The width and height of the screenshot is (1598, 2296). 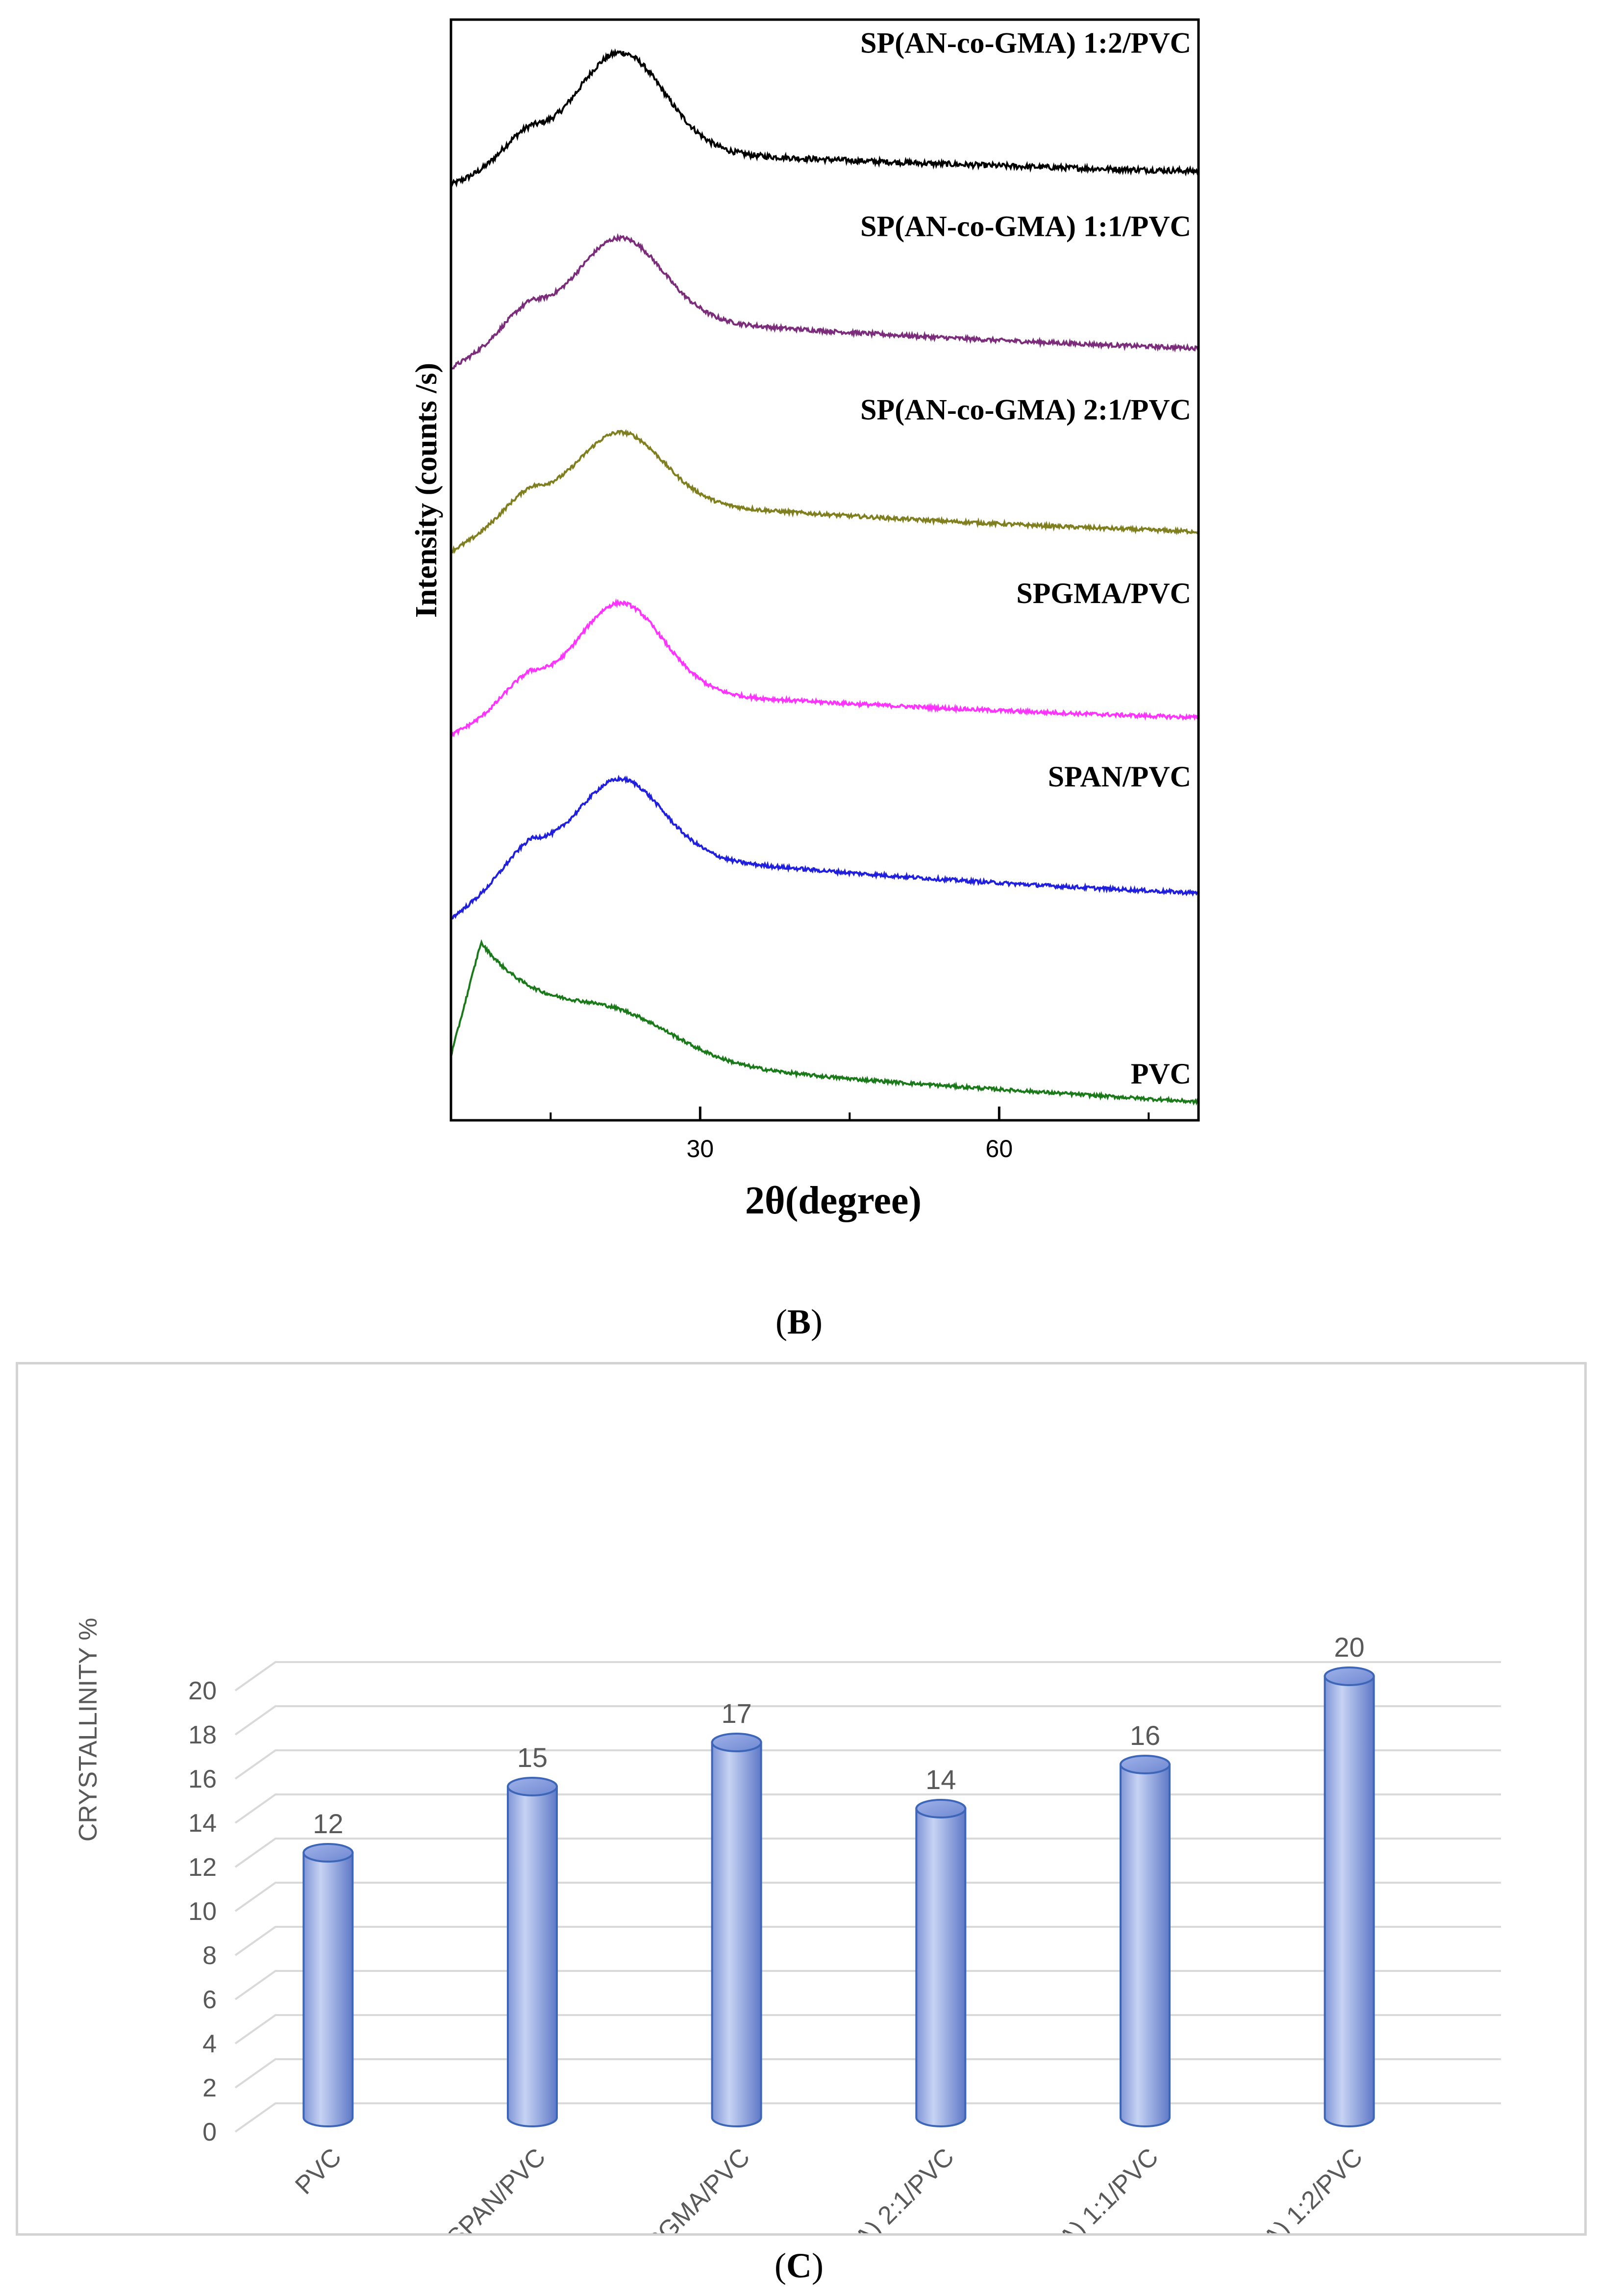 What do you see at coordinates (737, 1930) in the screenshot?
I see `crystallinity-bar-spgma-pvc` at bounding box center [737, 1930].